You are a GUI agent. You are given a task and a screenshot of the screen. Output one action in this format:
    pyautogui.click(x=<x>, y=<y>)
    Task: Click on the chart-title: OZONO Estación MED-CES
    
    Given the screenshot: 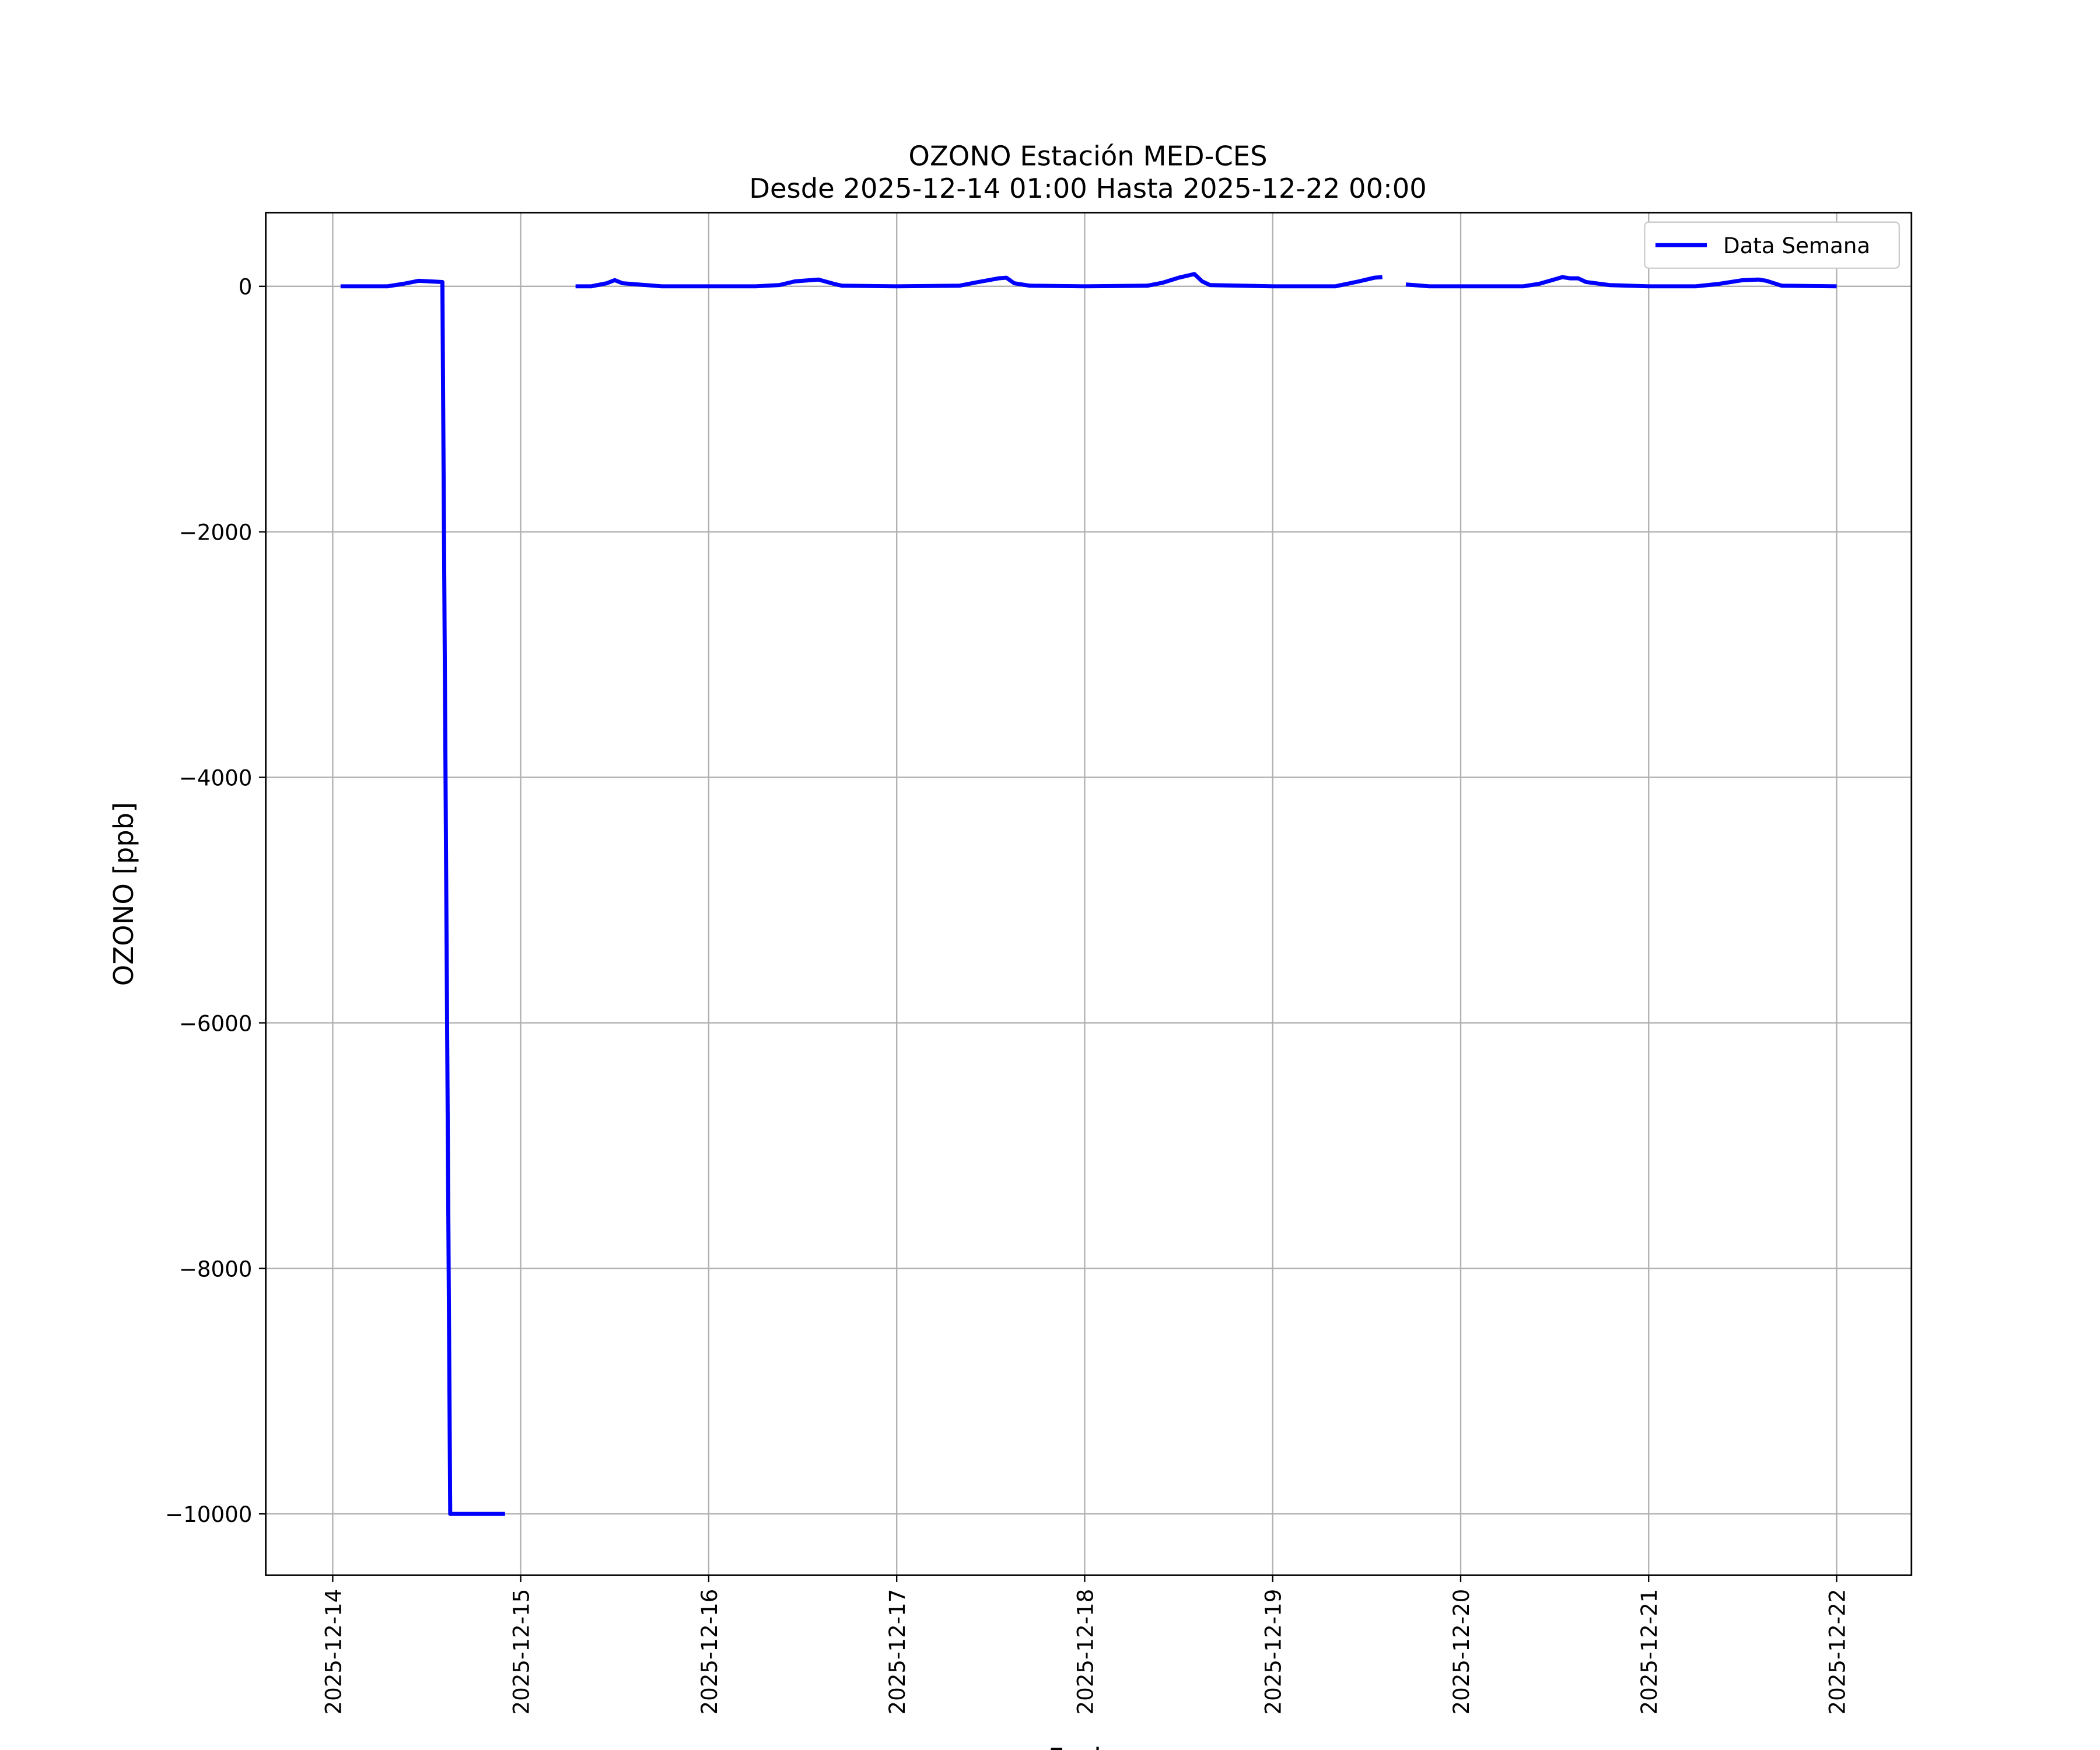 What is the action you would take?
    pyautogui.click(x=1087, y=156)
    